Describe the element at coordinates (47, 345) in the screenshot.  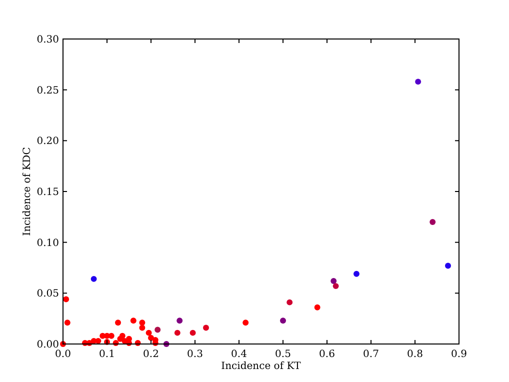
I see `y-tick-label: 0.00` at that location.